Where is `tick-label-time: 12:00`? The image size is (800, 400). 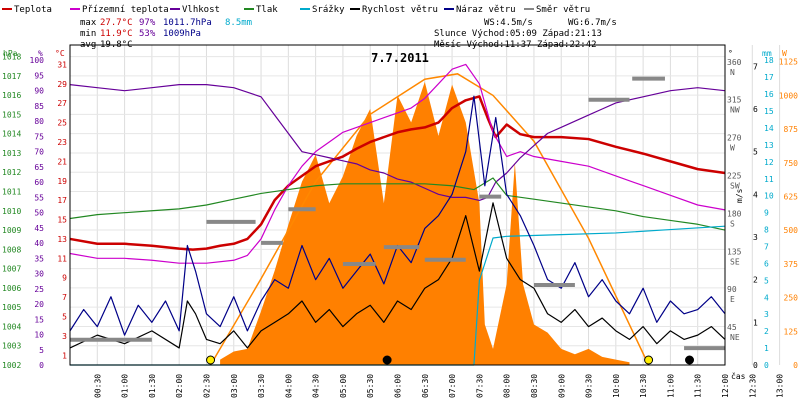
tick-label-time: 12:00 is located at coordinates (725, 386).